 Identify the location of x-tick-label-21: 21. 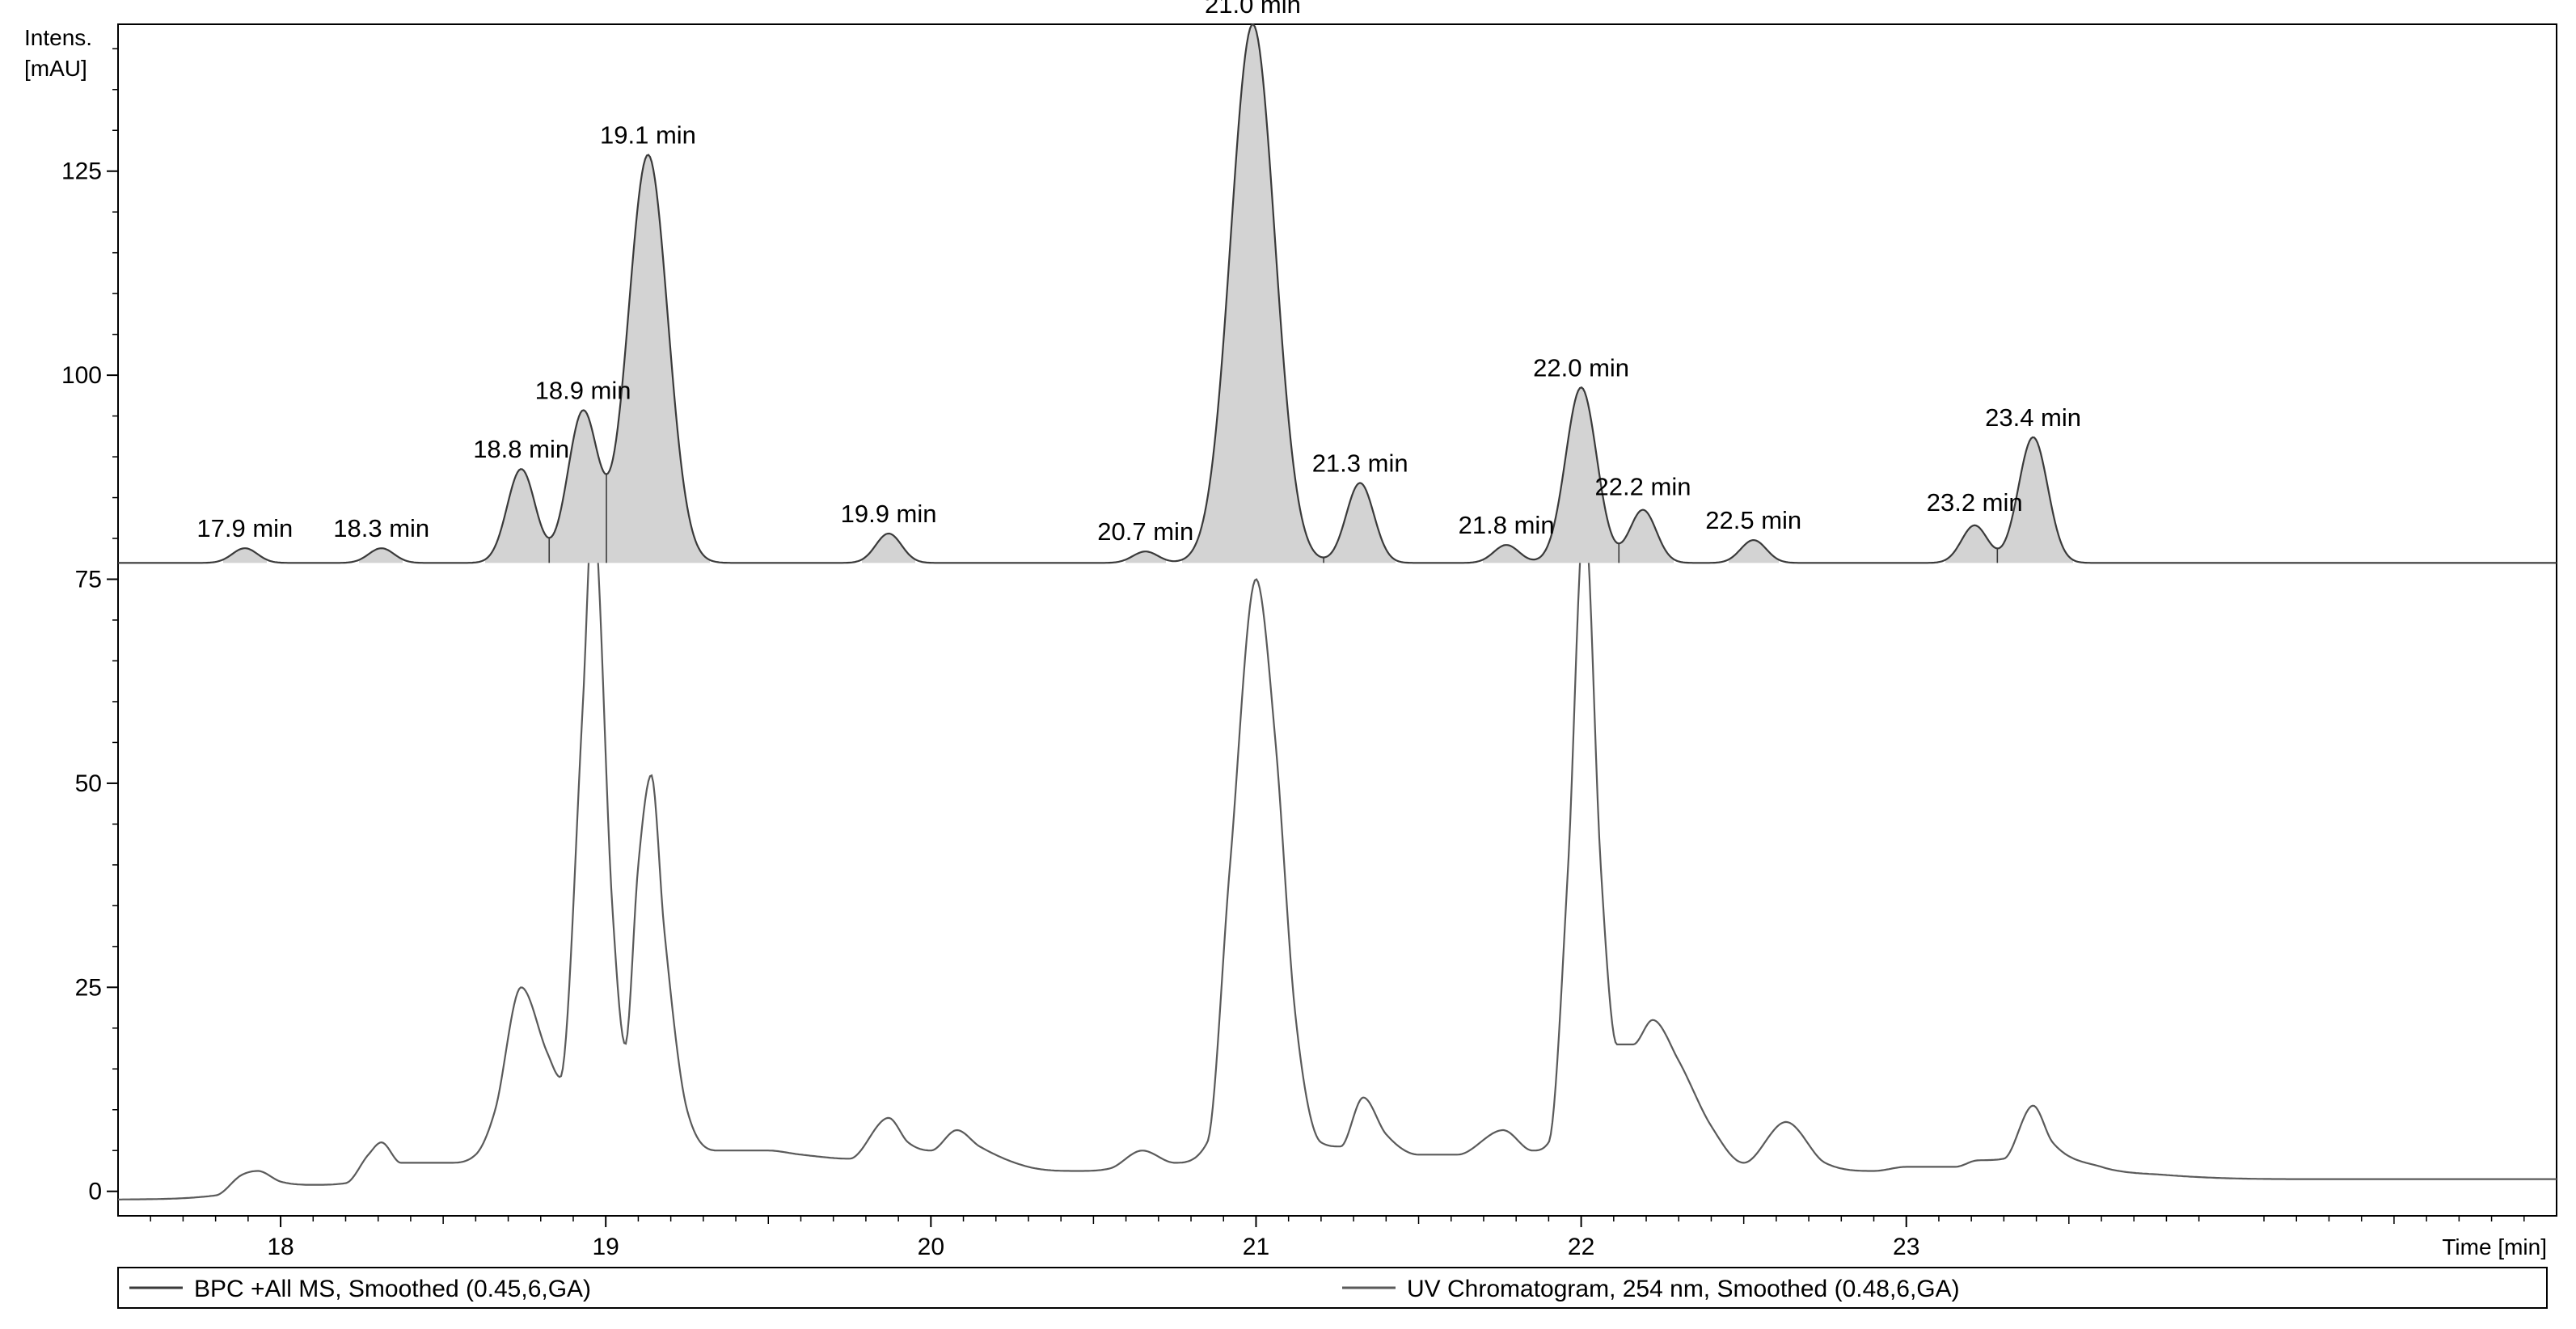
(1256, 1247).